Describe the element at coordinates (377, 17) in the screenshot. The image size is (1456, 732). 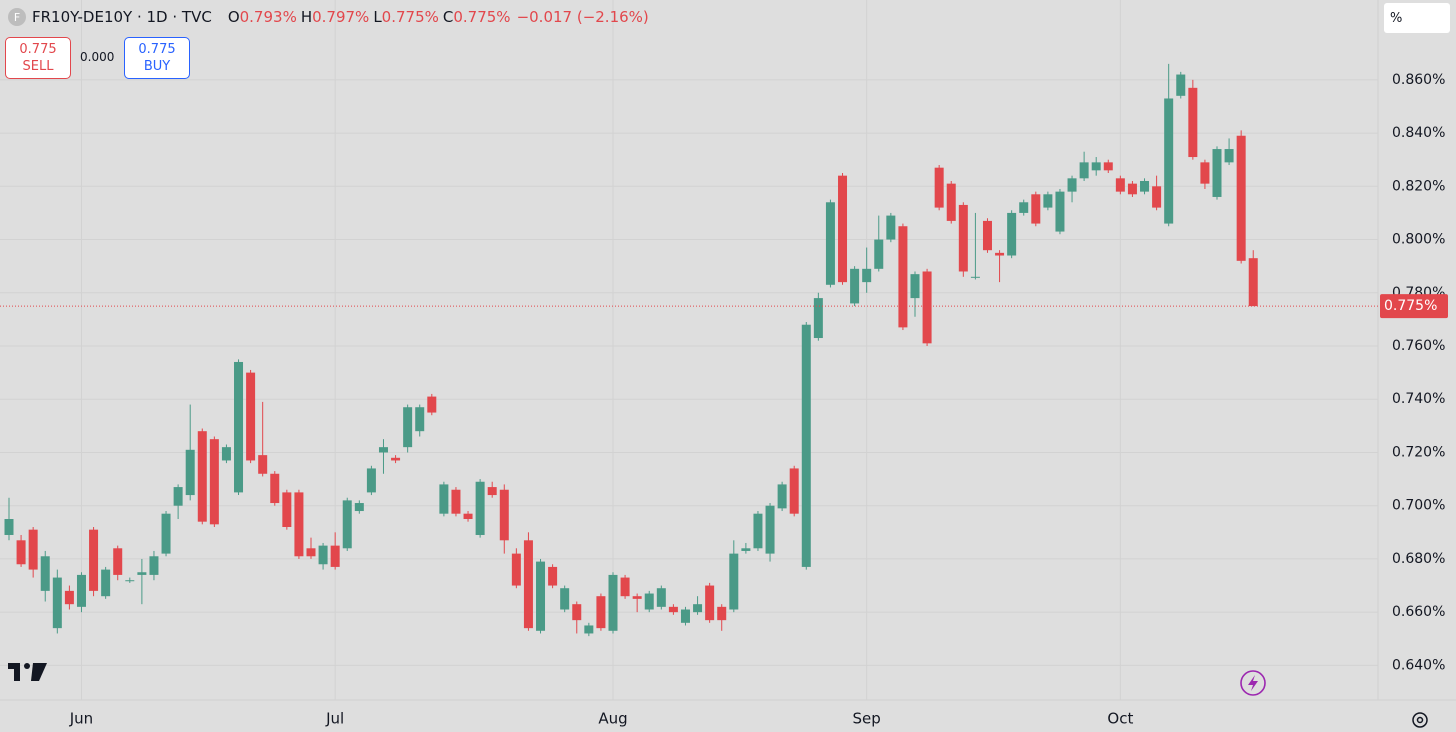
I see `ohlc-key: L` at that location.